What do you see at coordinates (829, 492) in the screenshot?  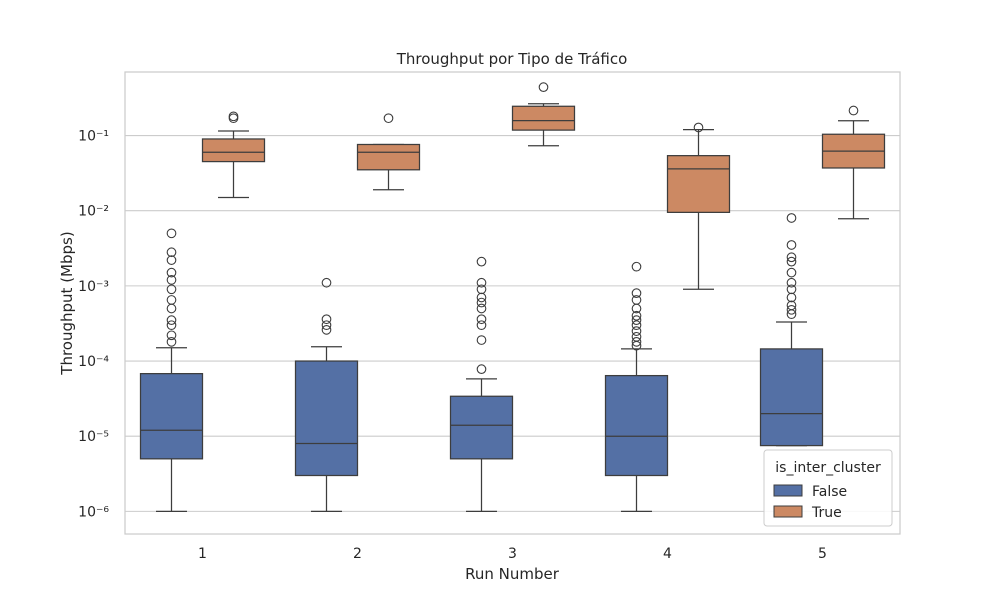 I see `legend-label-false: False` at bounding box center [829, 492].